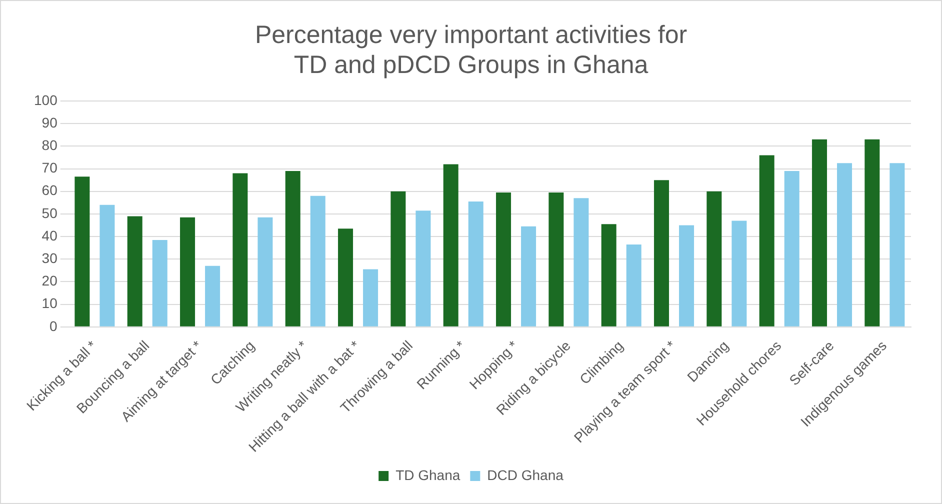 This screenshot has width=942, height=504. I want to click on text: TD and pDCD Groups in Ghana, so click(471, 64).